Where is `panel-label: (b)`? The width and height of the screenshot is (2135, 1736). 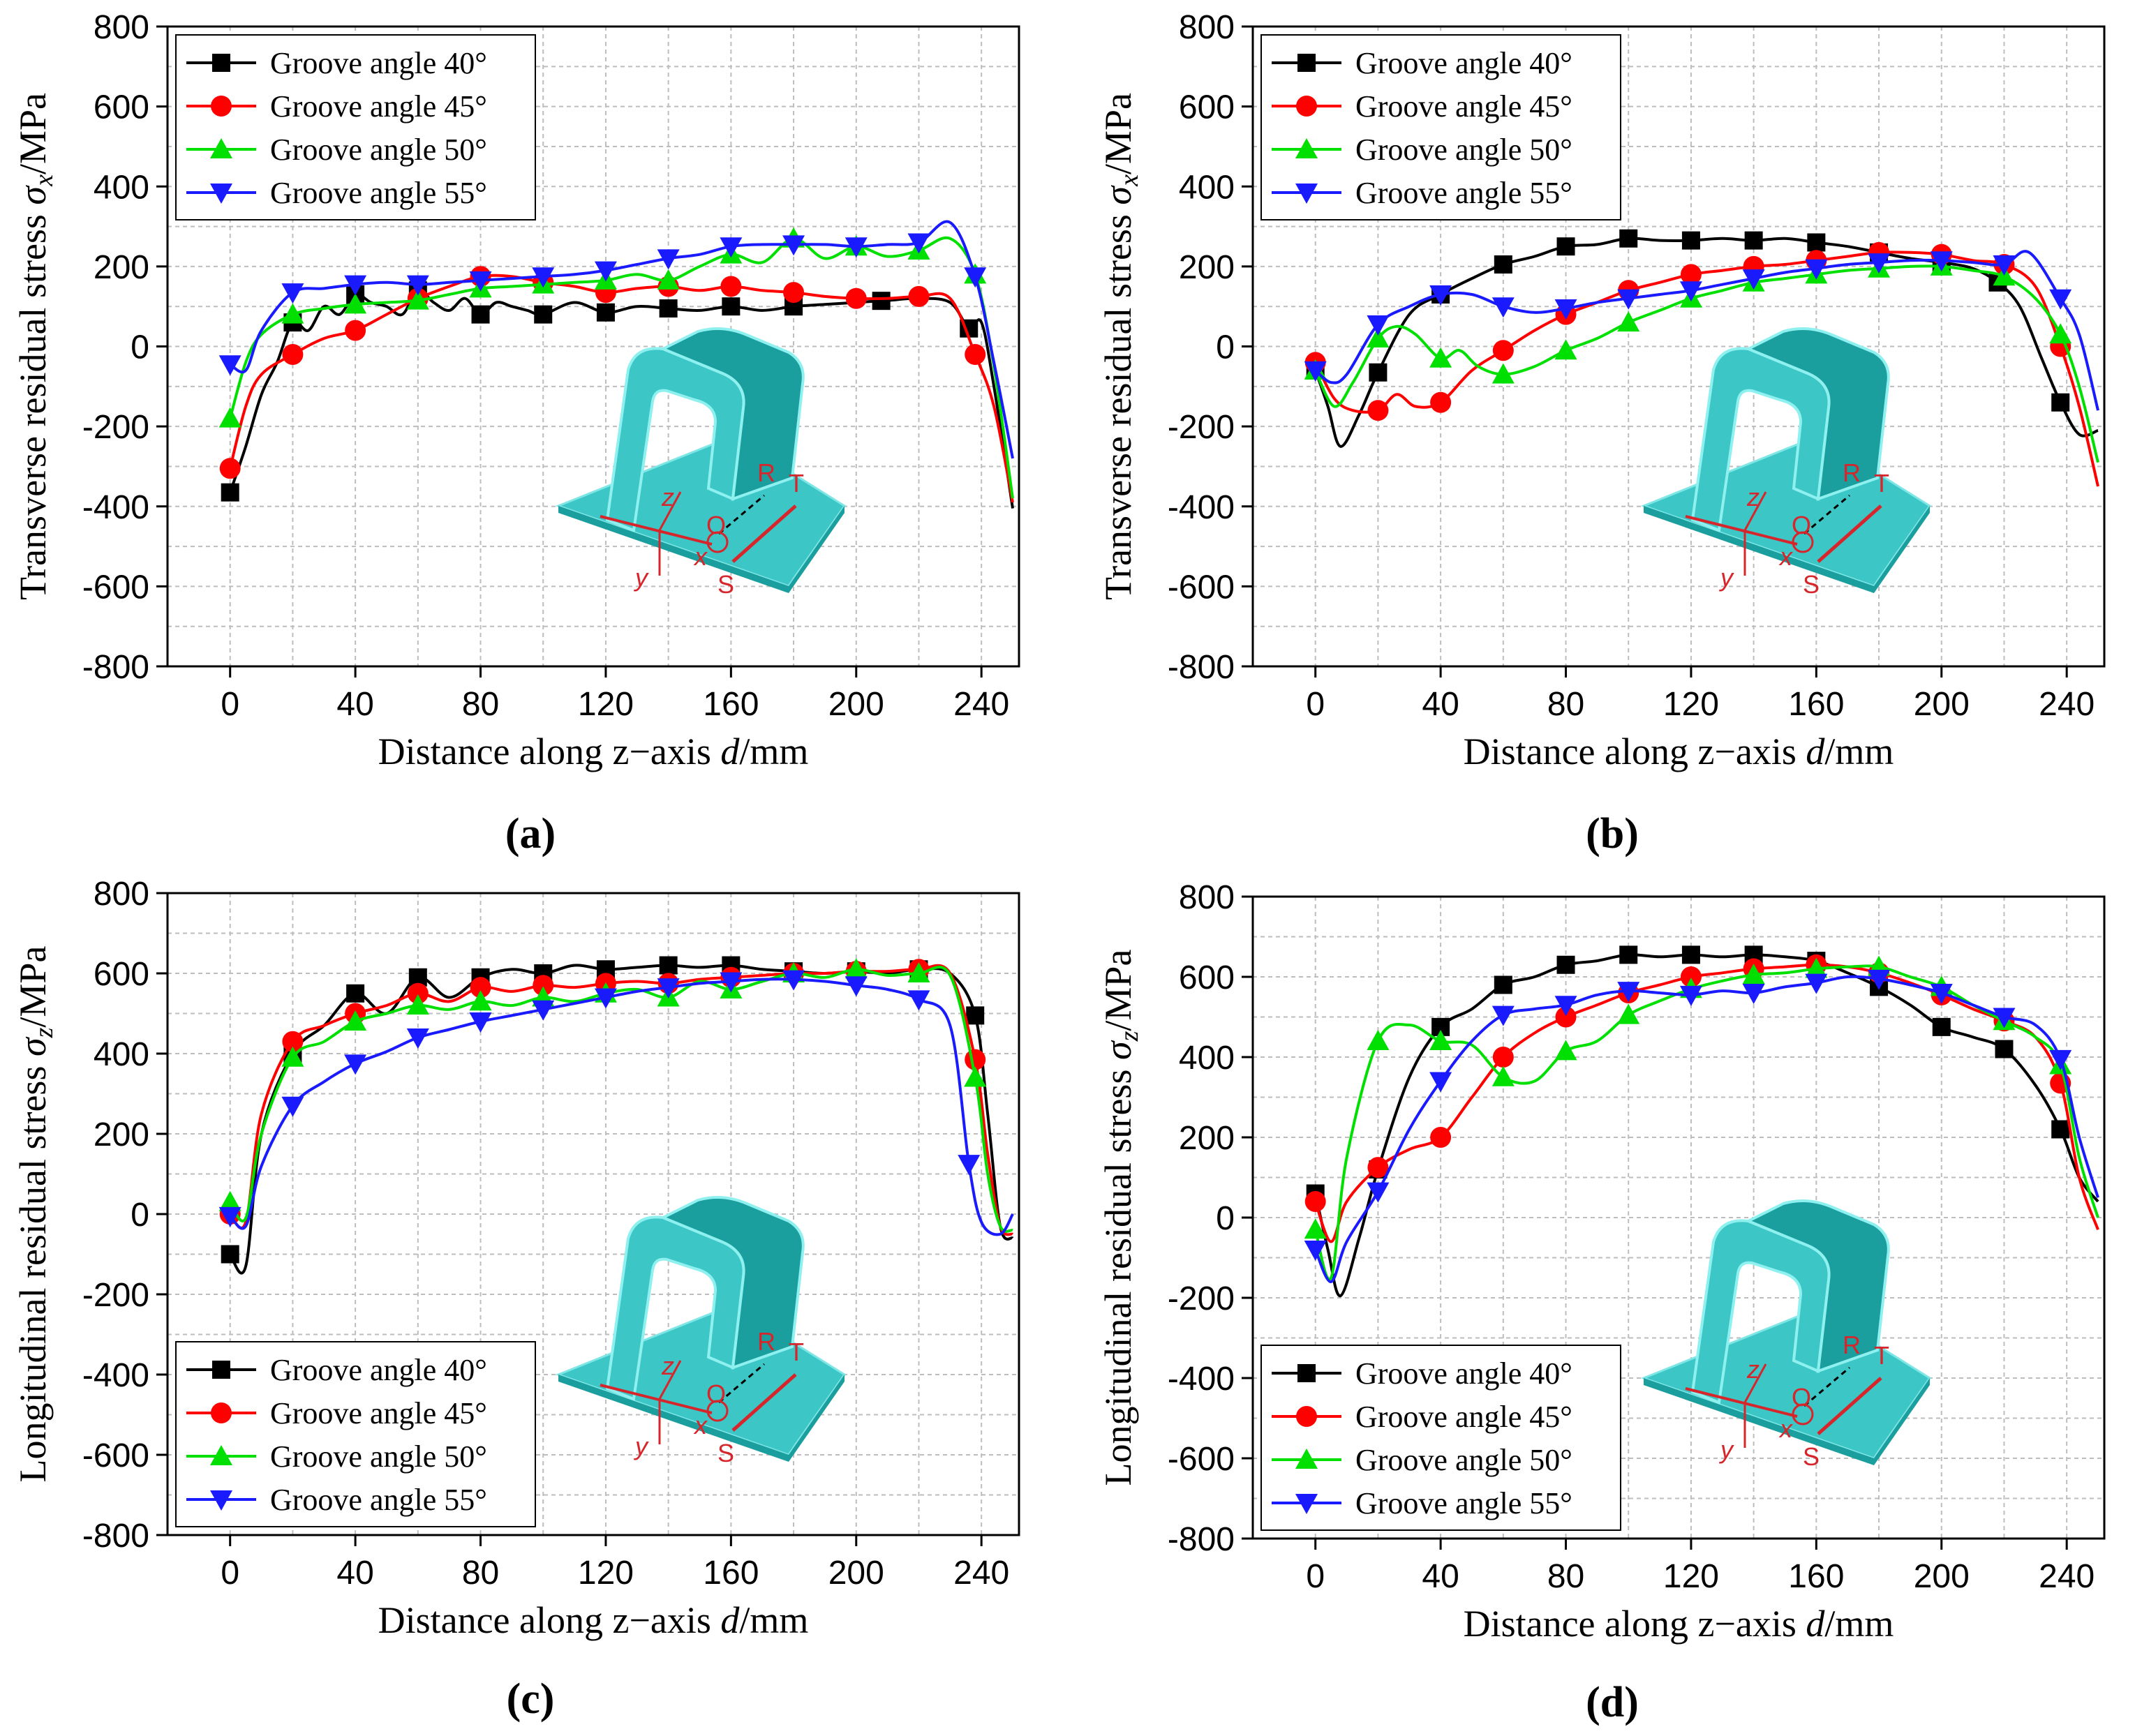
panel-label: (b) is located at coordinates (1612, 834).